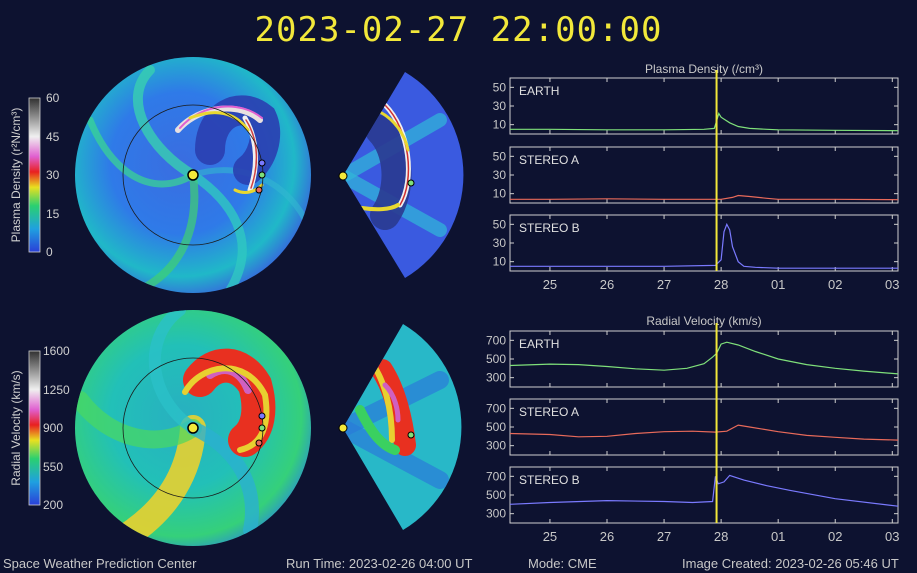  Describe the element at coordinates (53, 428) in the screenshot. I see `velocity-colorbar-tick: 900` at that location.